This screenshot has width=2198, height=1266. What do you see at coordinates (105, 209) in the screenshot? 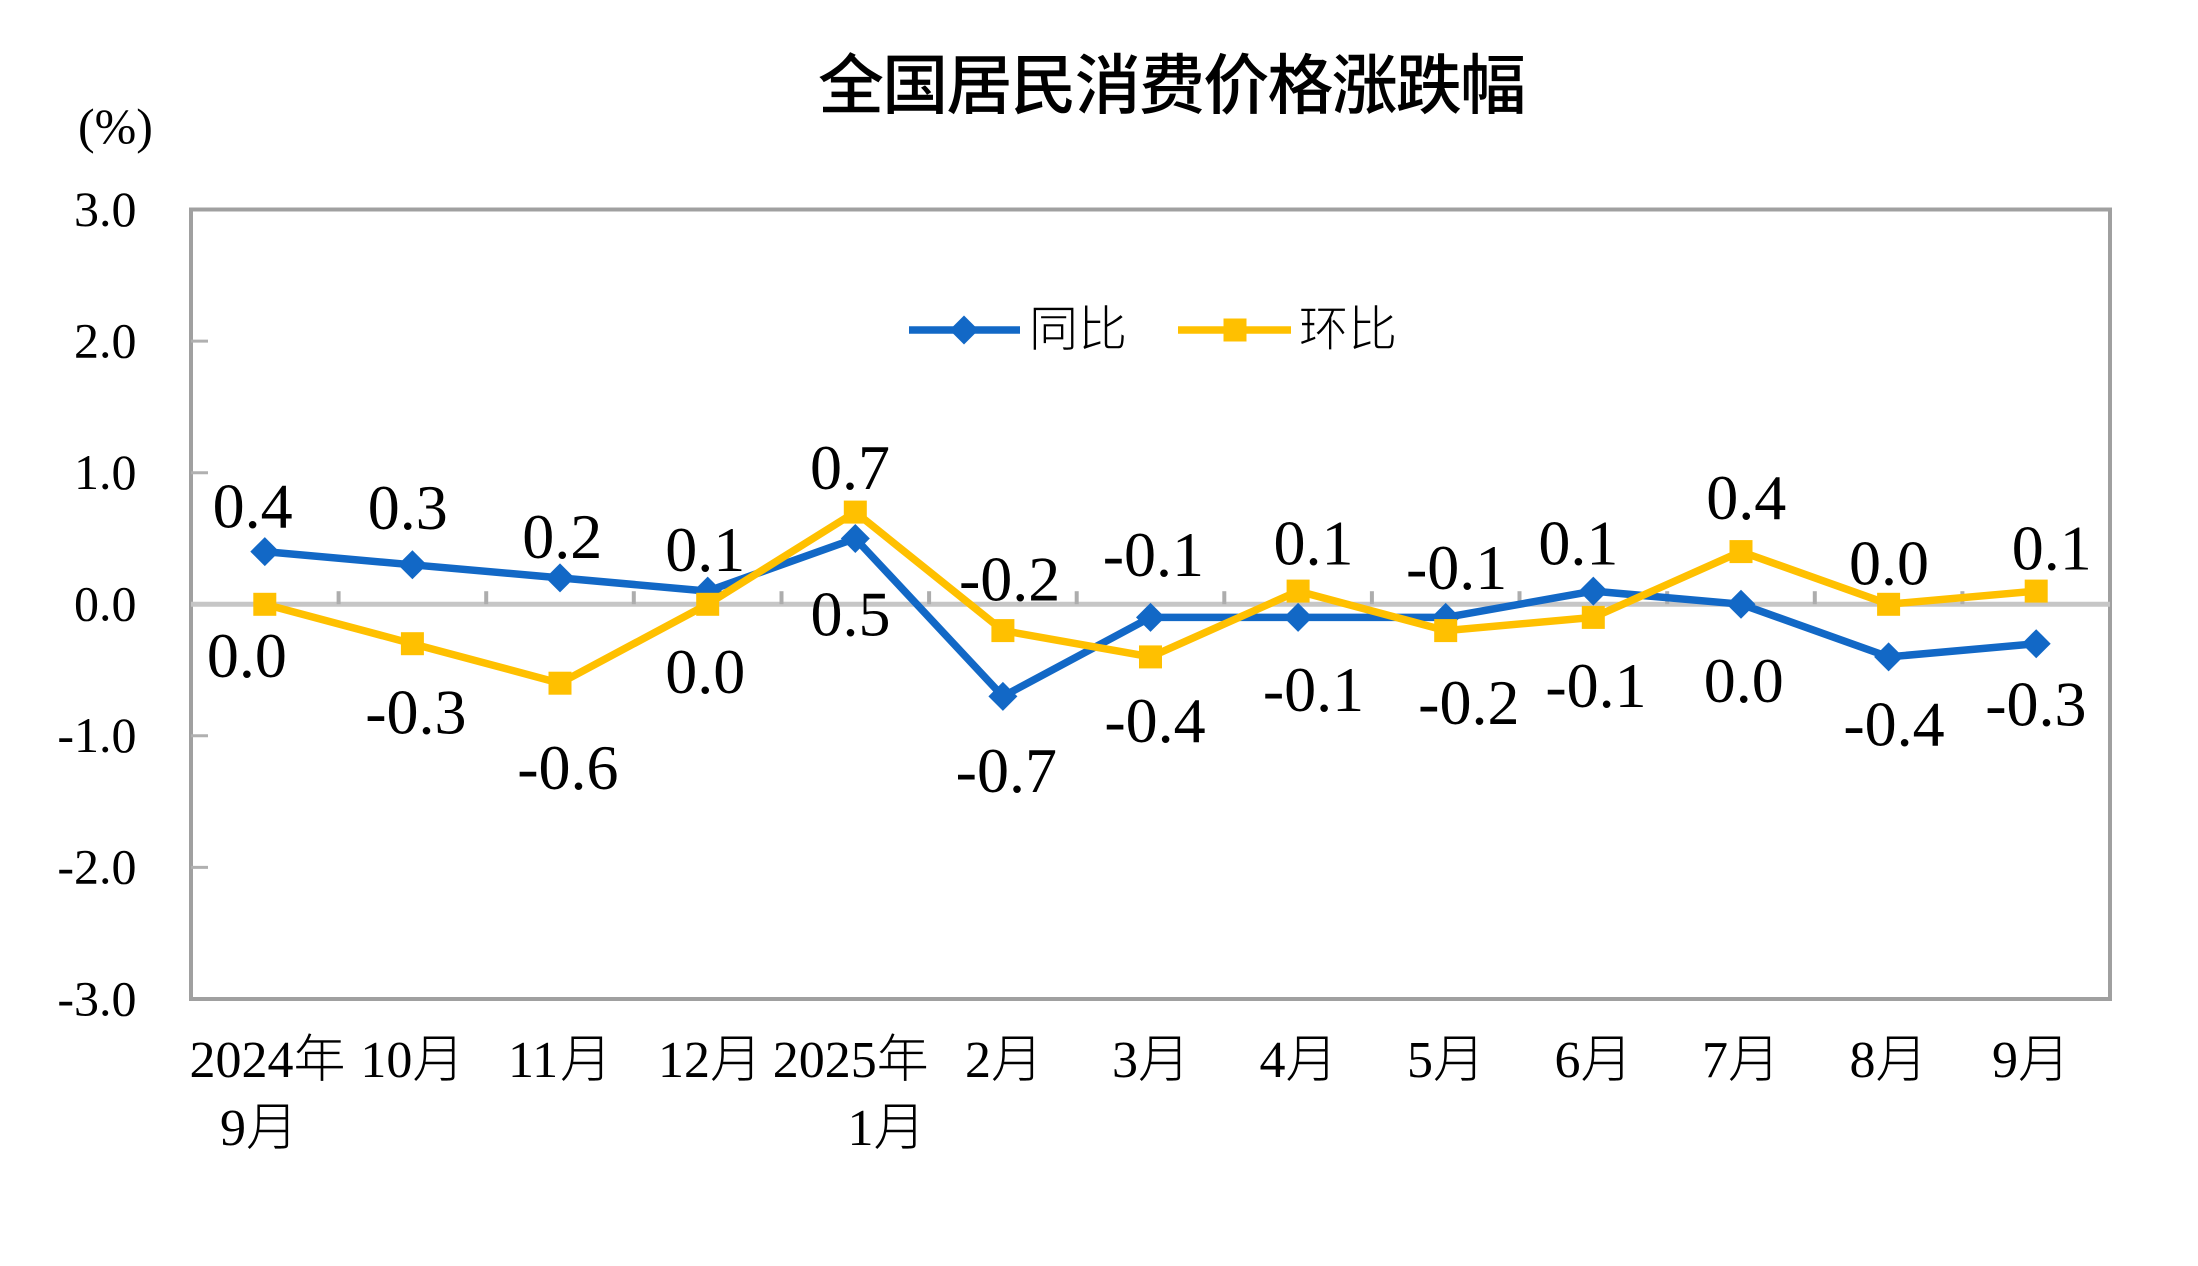
I see `svg-text: 3.0` at bounding box center [105, 209].